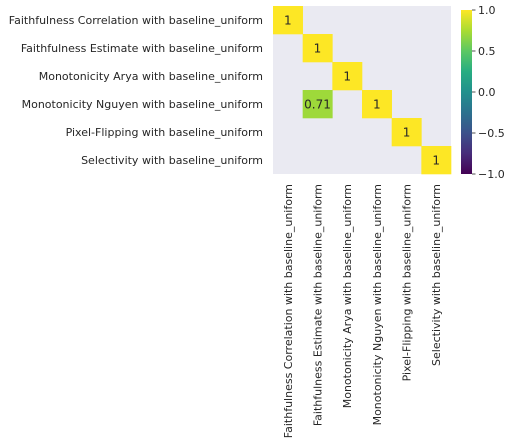  What do you see at coordinates (436, 275) in the screenshot?
I see `column-label: Selectivity with baseline_uniform` at bounding box center [436, 275].